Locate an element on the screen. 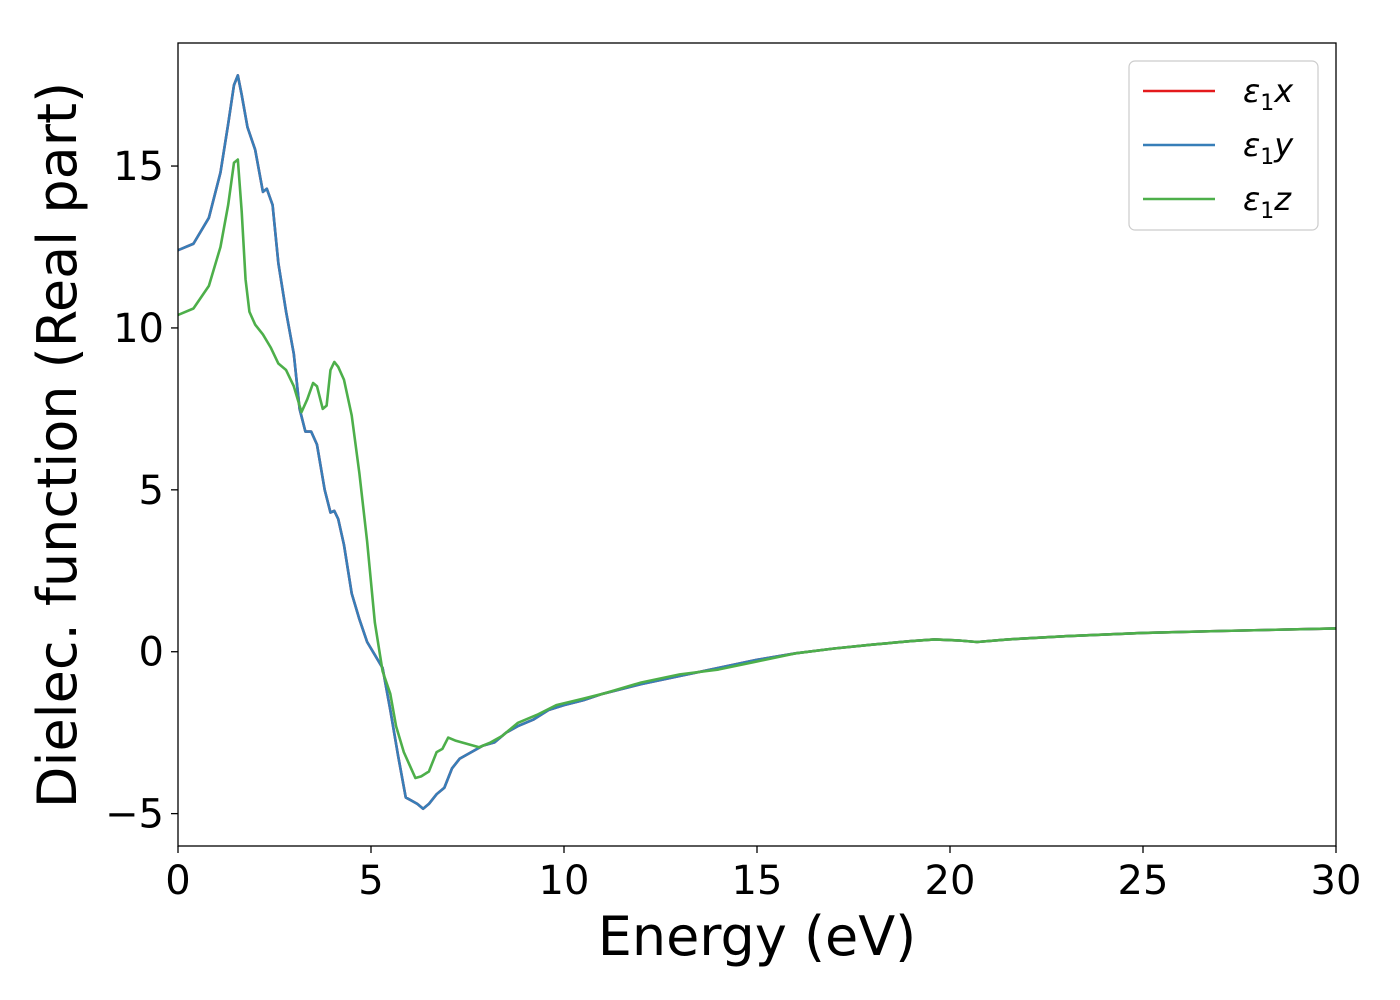  legend: ε1x ε1y ε1z is located at coordinates (1223, 145).